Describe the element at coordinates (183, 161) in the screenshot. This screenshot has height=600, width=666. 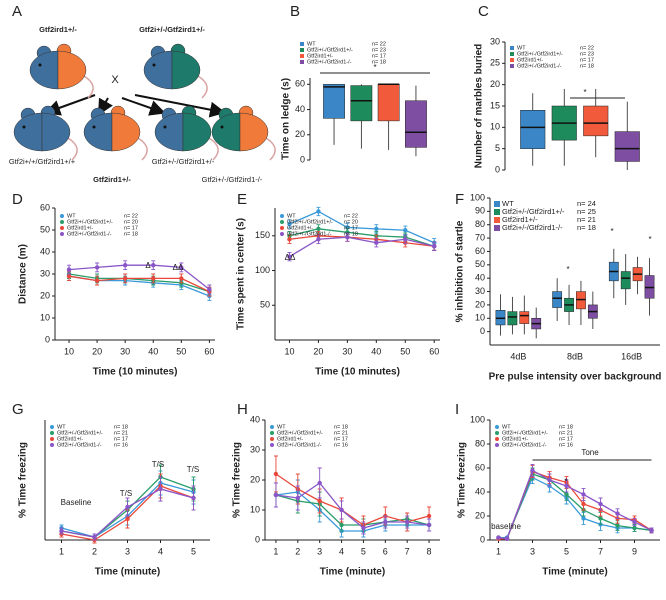
I see `offspring-label: Gtf2i+/-/Gtf2ird1+/-` at that location.